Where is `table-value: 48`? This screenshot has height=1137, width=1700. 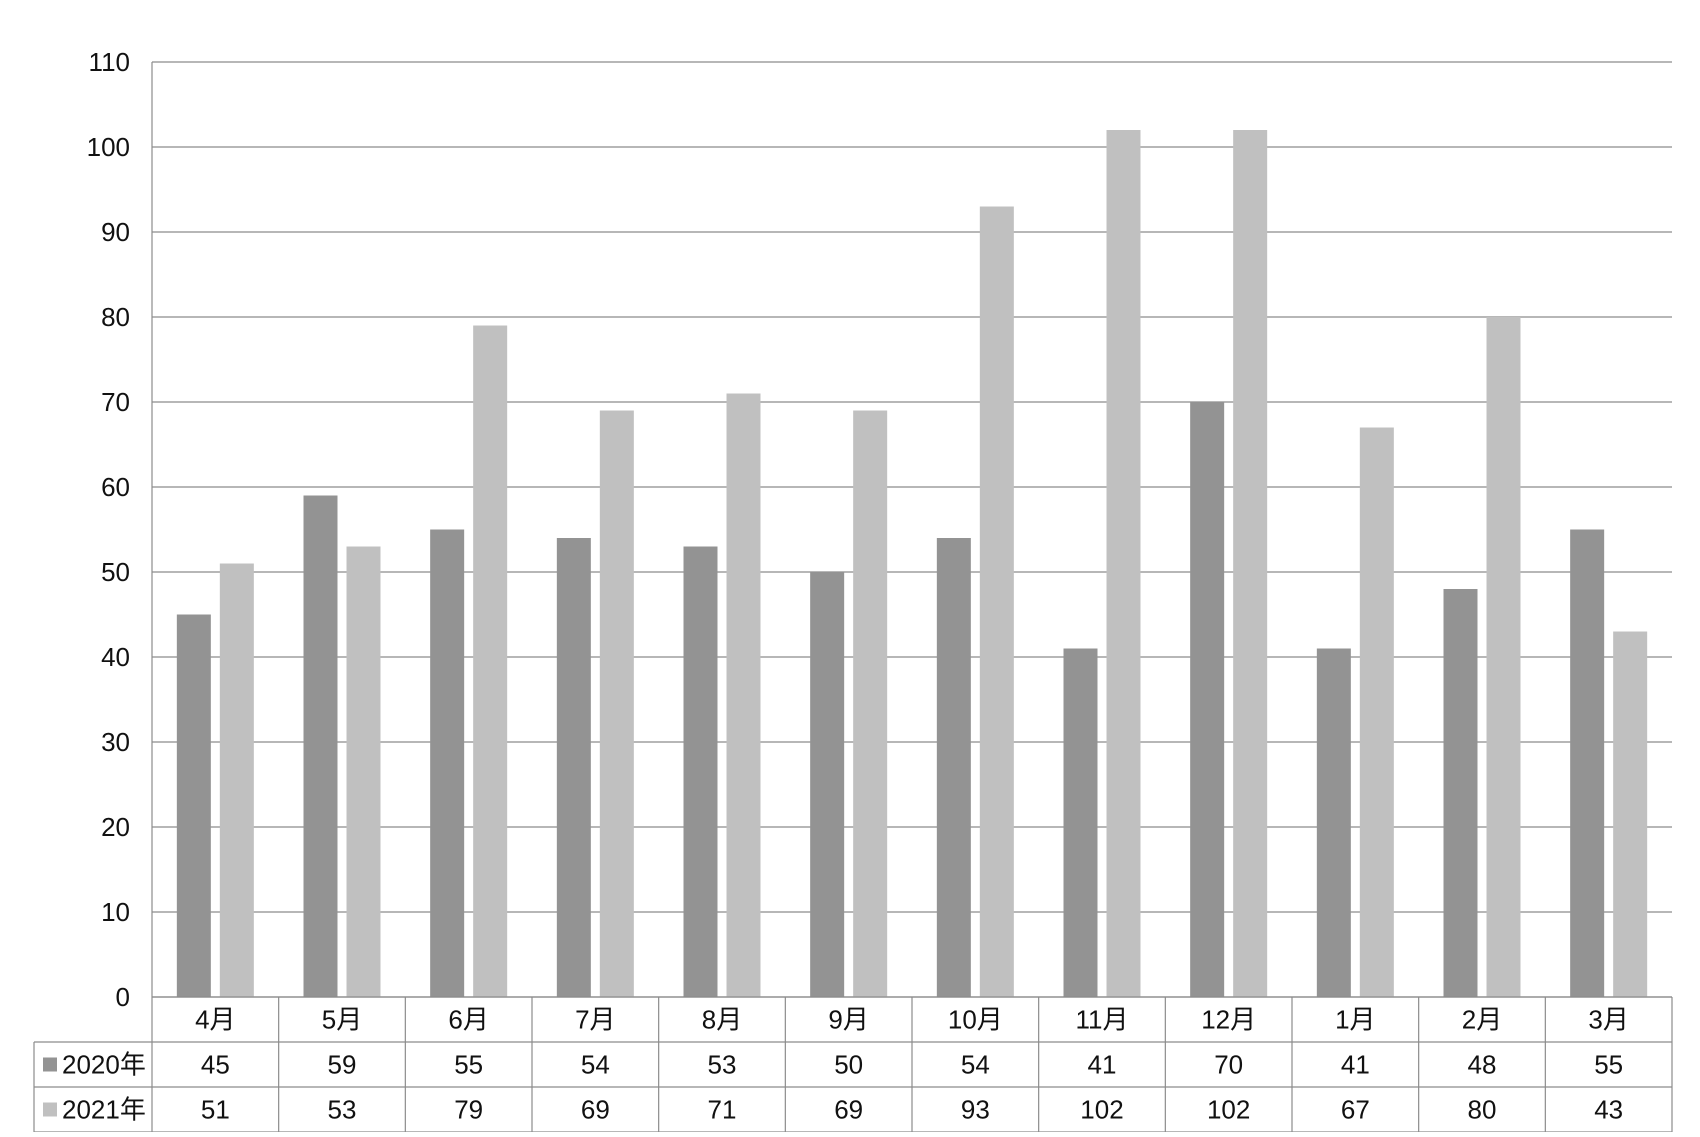
table-value: 48 is located at coordinates (1482, 1065).